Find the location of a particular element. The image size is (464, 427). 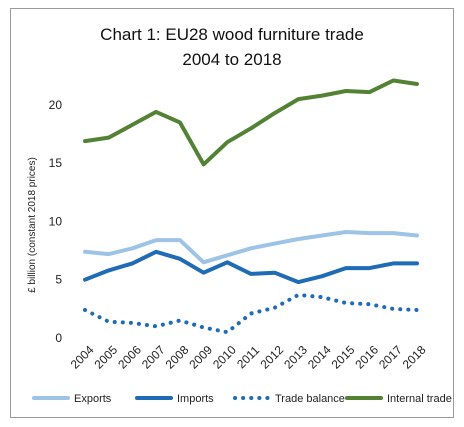

legend-label-exports: Exports is located at coordinates (93, 399).